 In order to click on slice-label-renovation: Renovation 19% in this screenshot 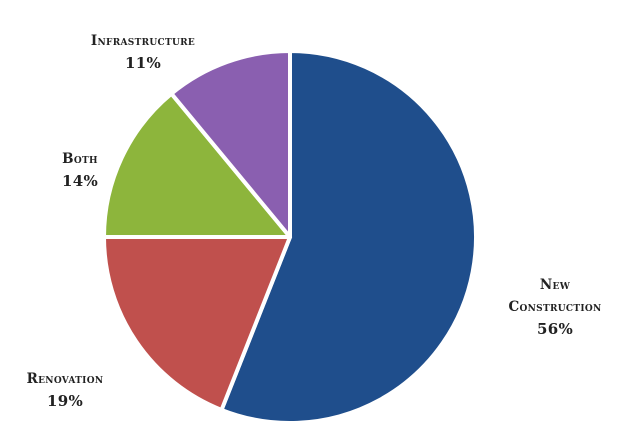, I will do `click(65, 390)`.